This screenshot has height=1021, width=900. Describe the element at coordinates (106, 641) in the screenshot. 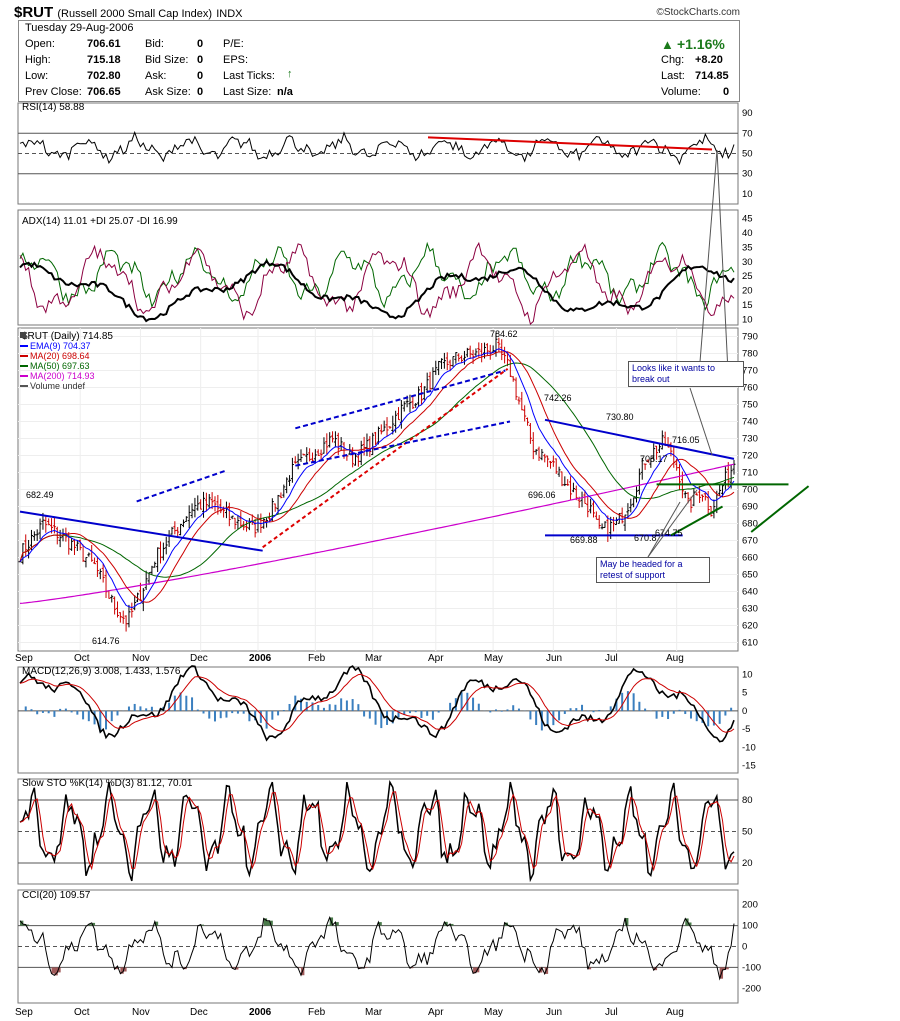

I see `price-label-614.76: 614.76` at that location.